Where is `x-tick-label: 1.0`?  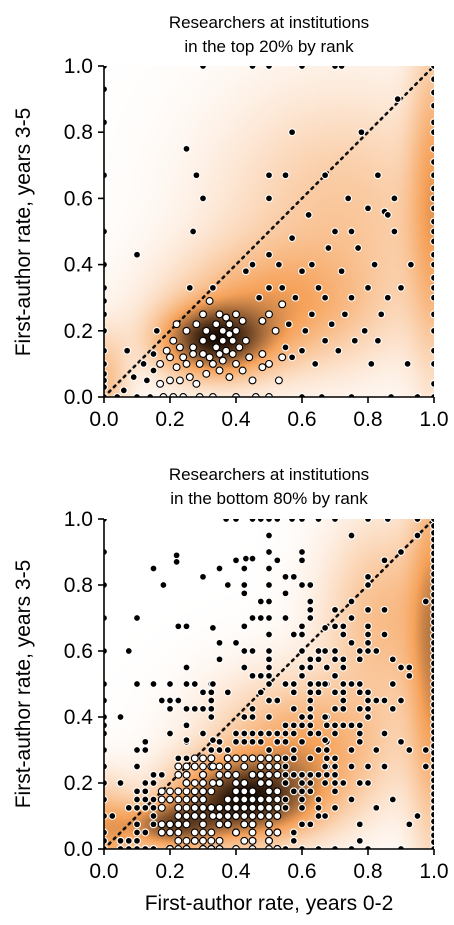 x-tick-label: 1.0 is located at coordinates (433, 419).